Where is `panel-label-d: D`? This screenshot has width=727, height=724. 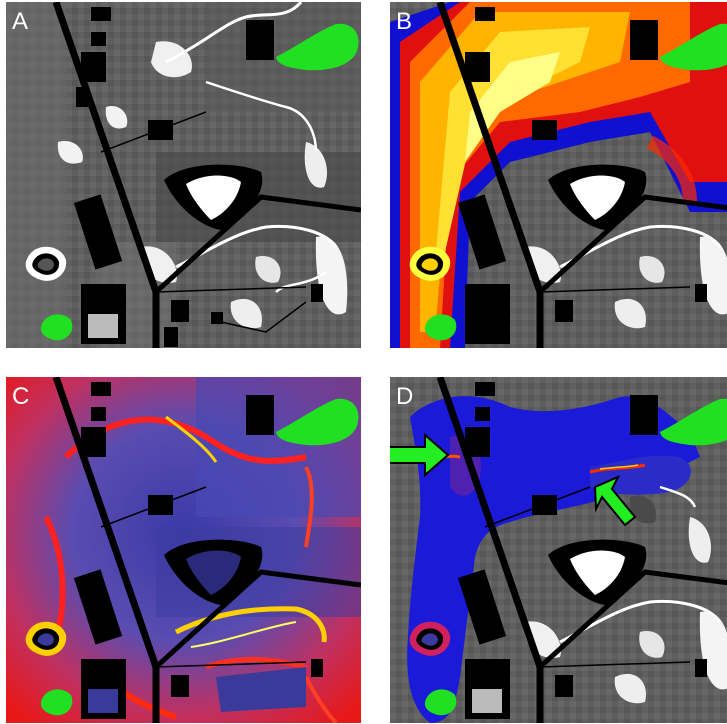 panel-label-d: D is located at coordinates (405, 396).